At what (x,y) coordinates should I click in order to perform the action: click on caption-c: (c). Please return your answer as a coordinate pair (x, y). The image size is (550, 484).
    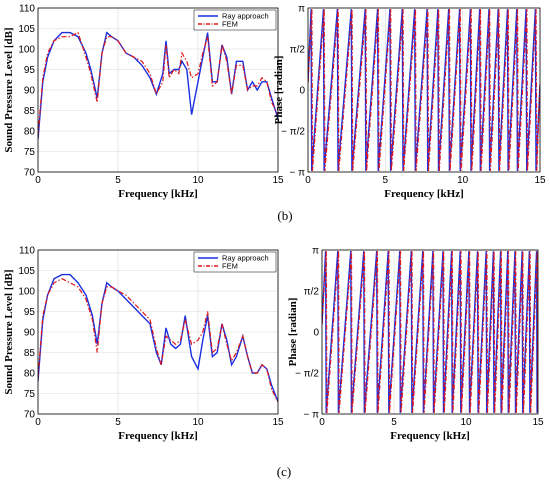
    Looking at the image, I should click on (284, 471).